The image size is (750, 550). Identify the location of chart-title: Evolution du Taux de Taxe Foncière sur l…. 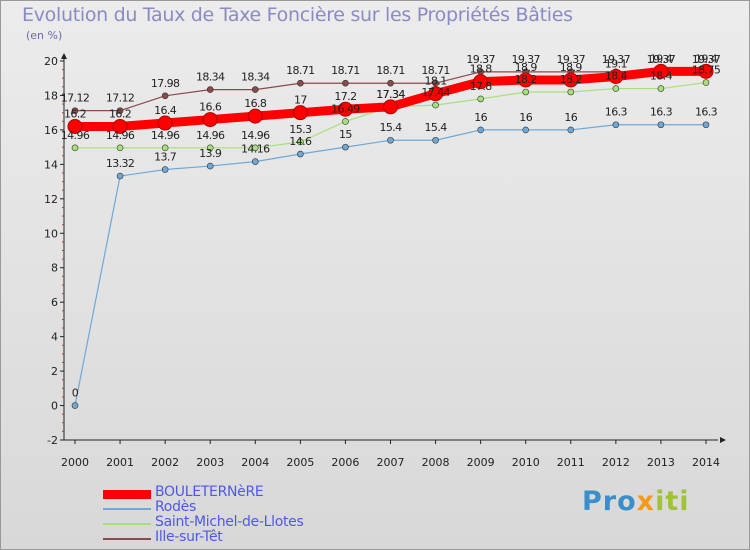
(297, 15).